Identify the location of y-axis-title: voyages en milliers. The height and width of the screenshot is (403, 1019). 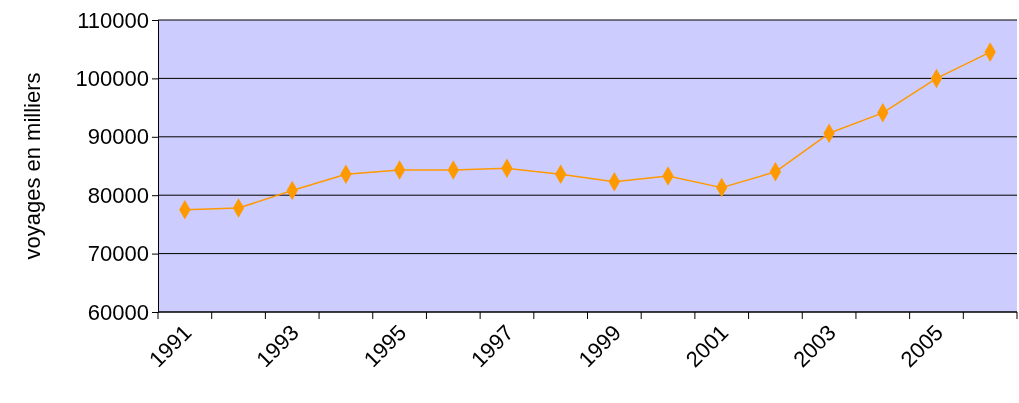
(32, 166).